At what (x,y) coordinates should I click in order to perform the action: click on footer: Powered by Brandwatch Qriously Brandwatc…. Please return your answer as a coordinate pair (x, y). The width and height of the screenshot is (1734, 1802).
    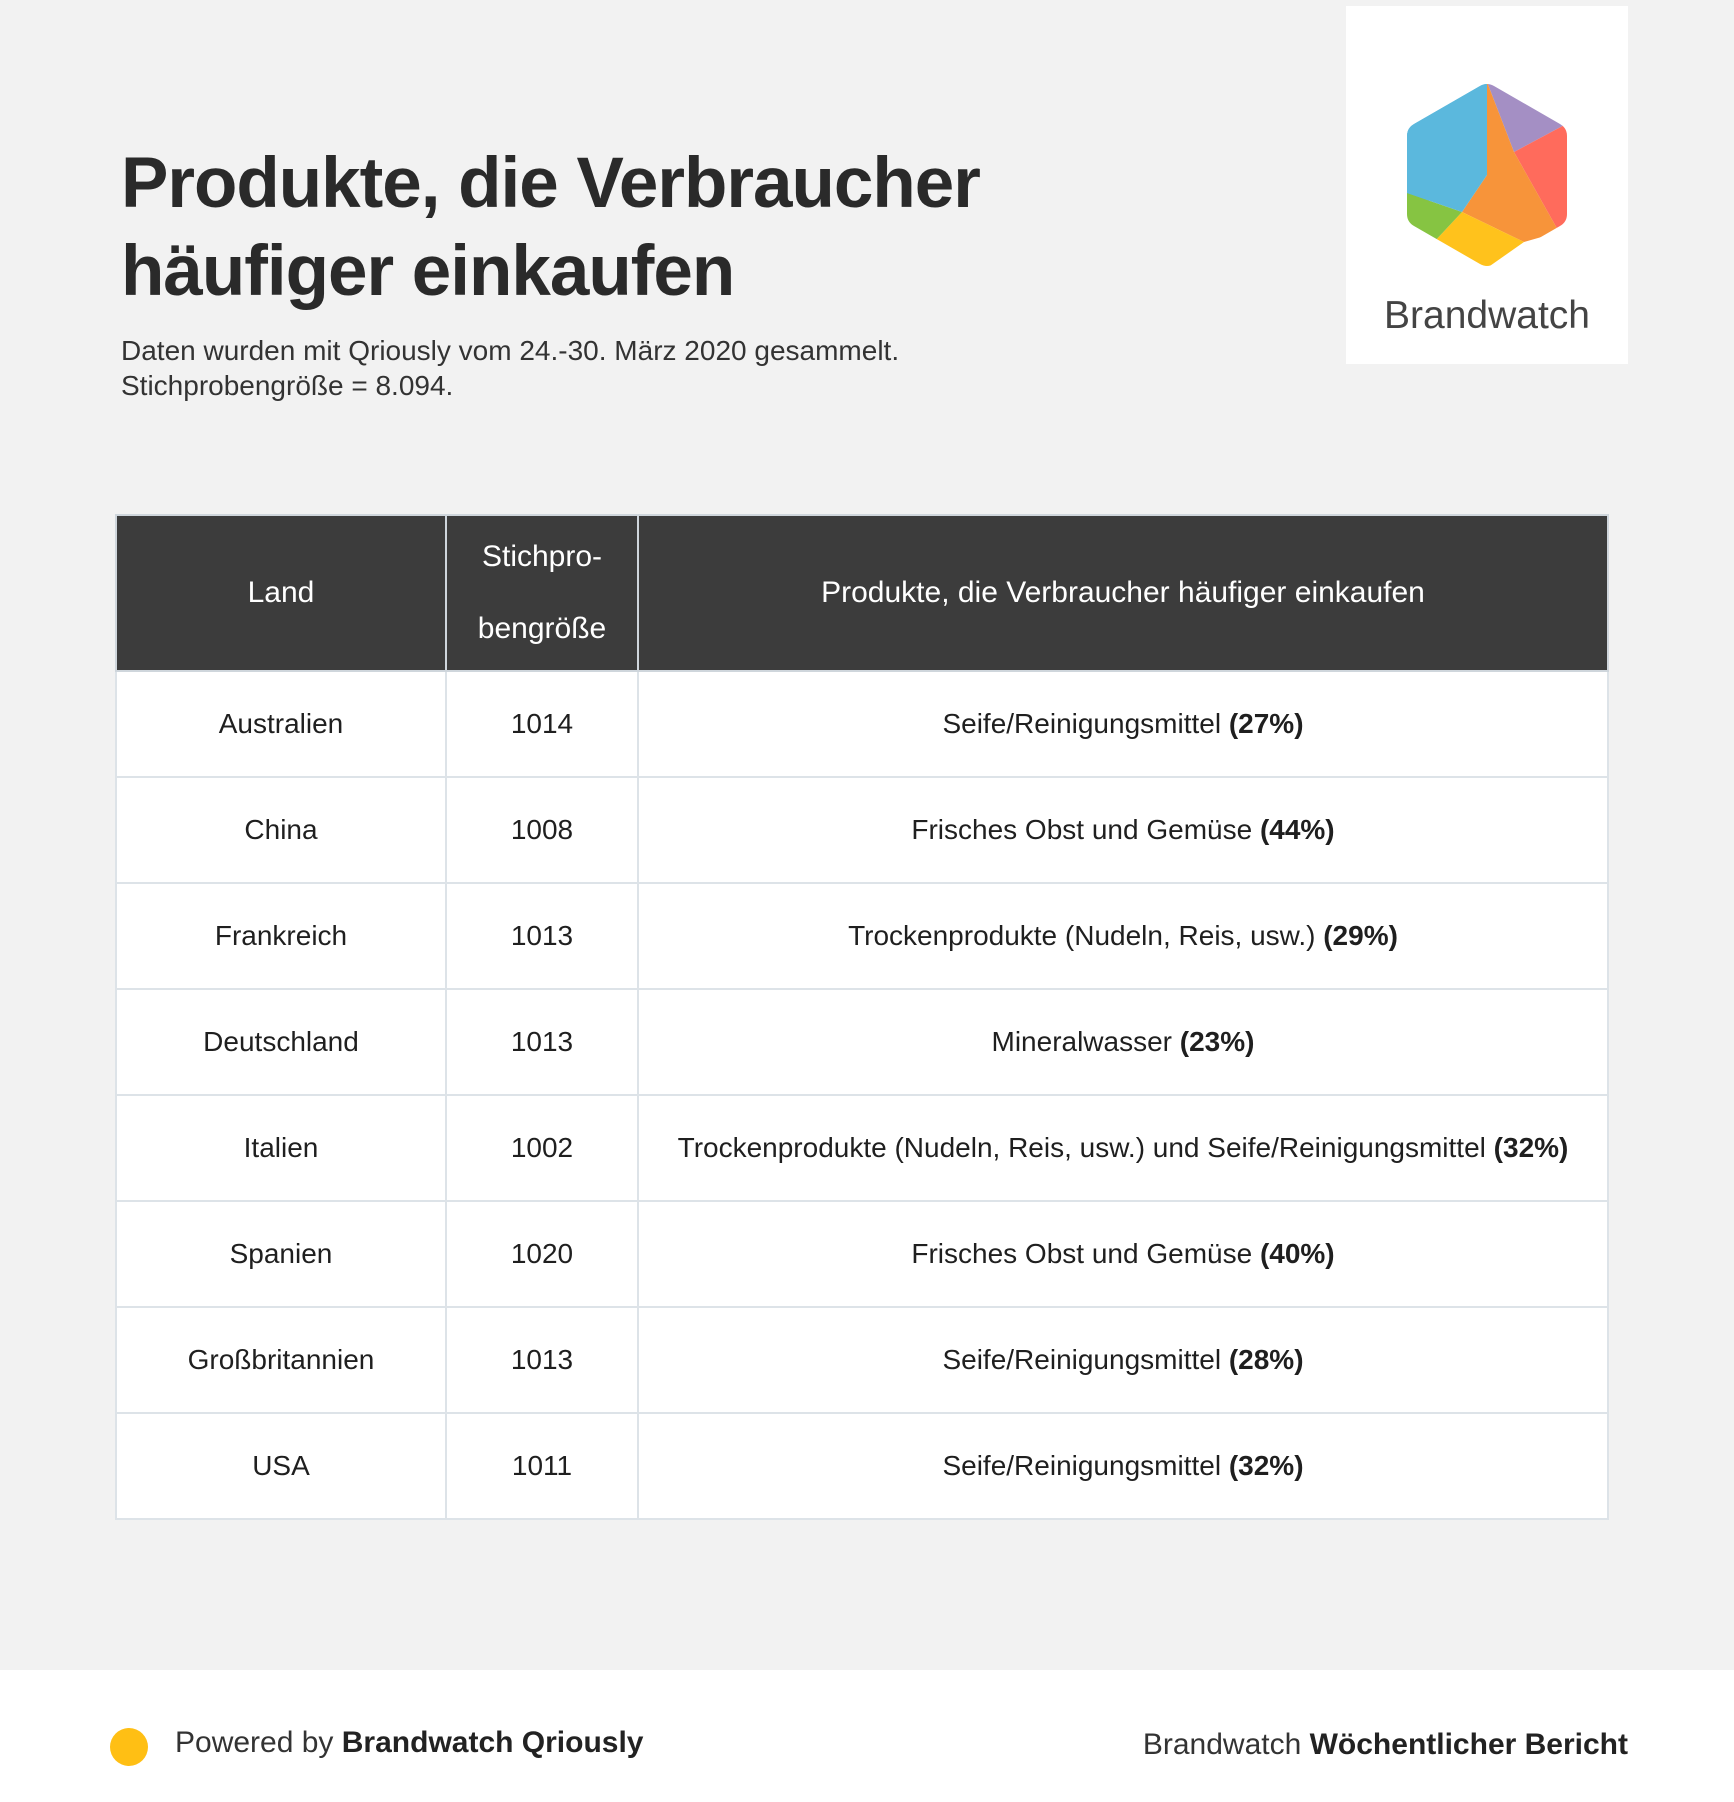
    Looking at the image, I should click on (867, 1736).